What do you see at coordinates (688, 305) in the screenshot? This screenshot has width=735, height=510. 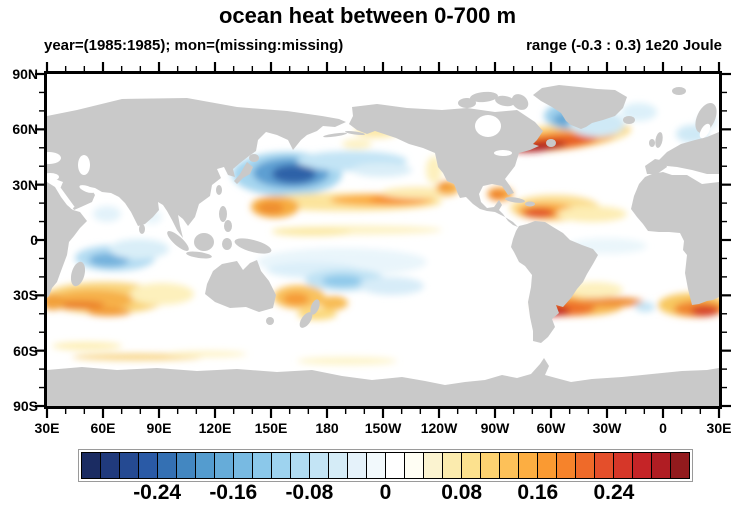 I see `anomaly-agulhas-red` at bounding box center [688, 305].